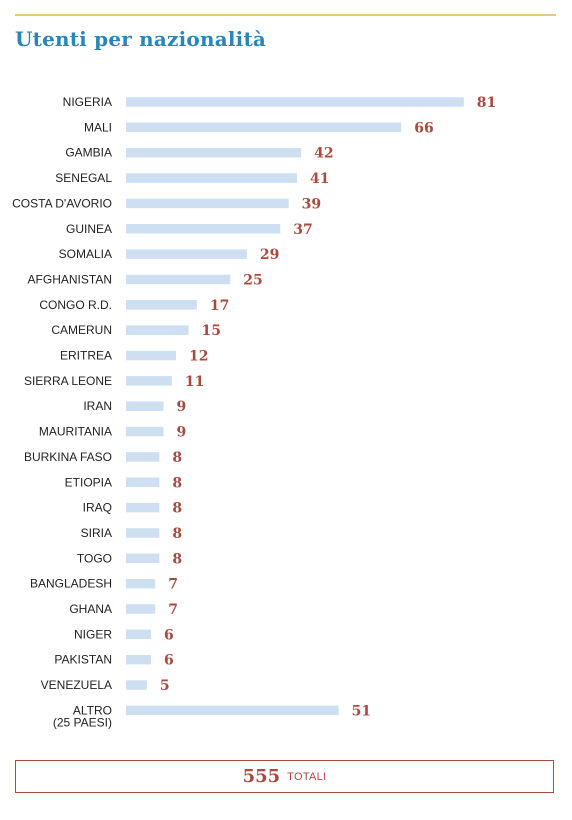  I want to click on value-label: 37, so click(302, 230).